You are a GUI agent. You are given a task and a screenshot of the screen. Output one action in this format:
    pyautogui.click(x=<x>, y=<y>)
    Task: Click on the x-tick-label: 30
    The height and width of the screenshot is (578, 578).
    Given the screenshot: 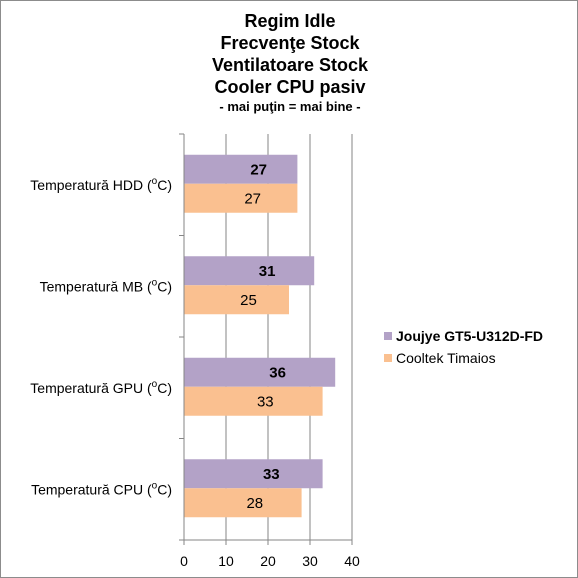 What is the action you would take?
    pyautogui.click(x=310, y=561)
    